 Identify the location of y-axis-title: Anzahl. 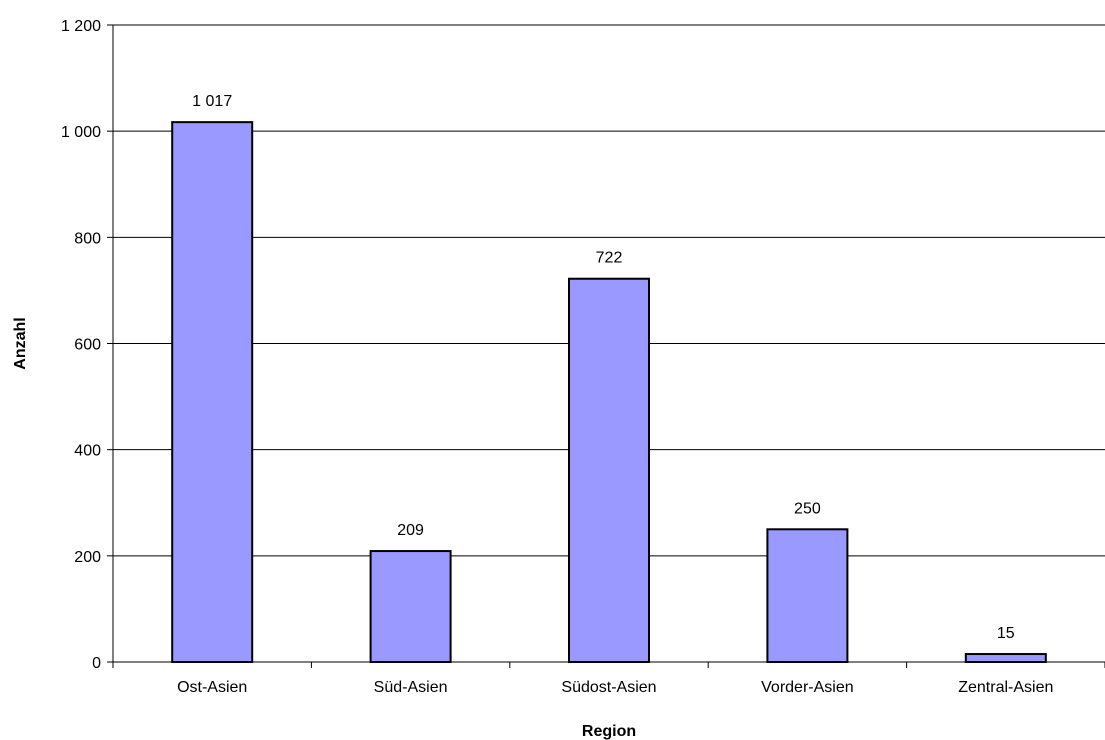
(20, 343).